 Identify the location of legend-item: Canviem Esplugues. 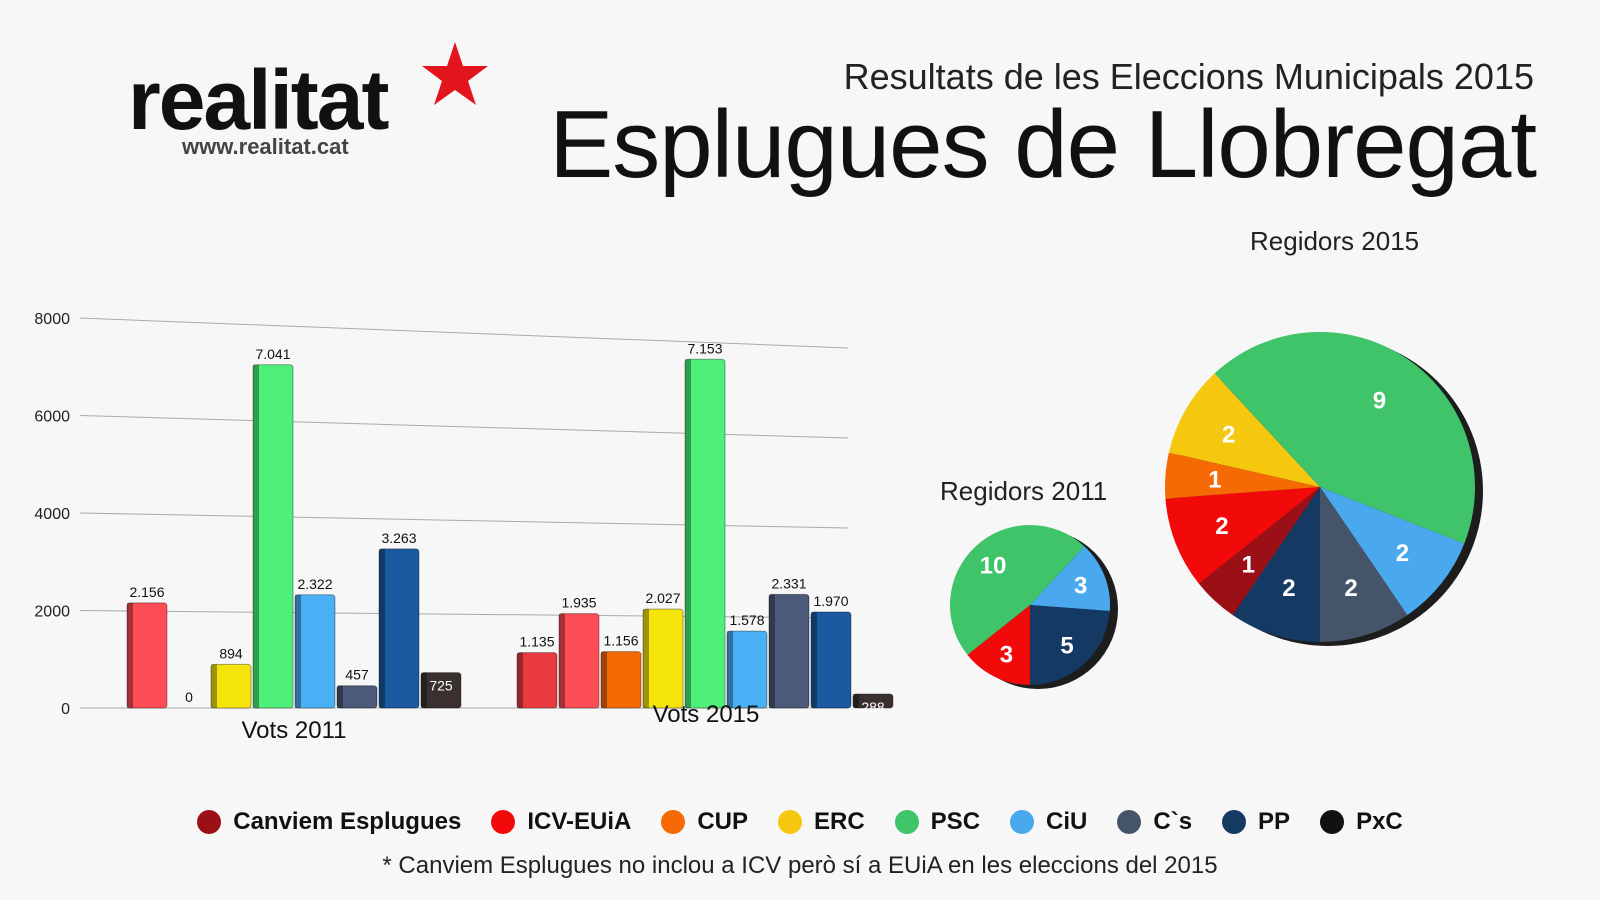
(329, 822).